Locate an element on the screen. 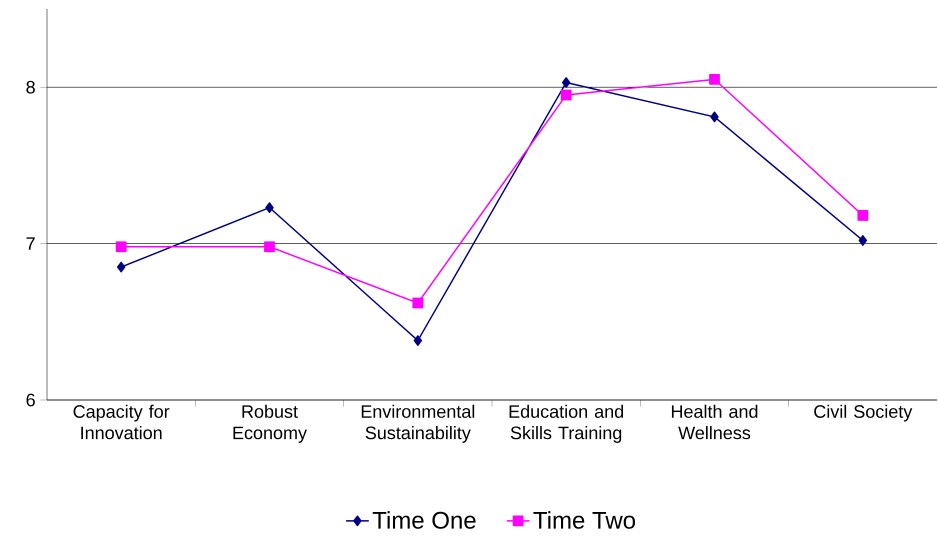 The height and width of the screenshot is (540, 938). y-tick-label: 8 is located at coordinates (30, 87).